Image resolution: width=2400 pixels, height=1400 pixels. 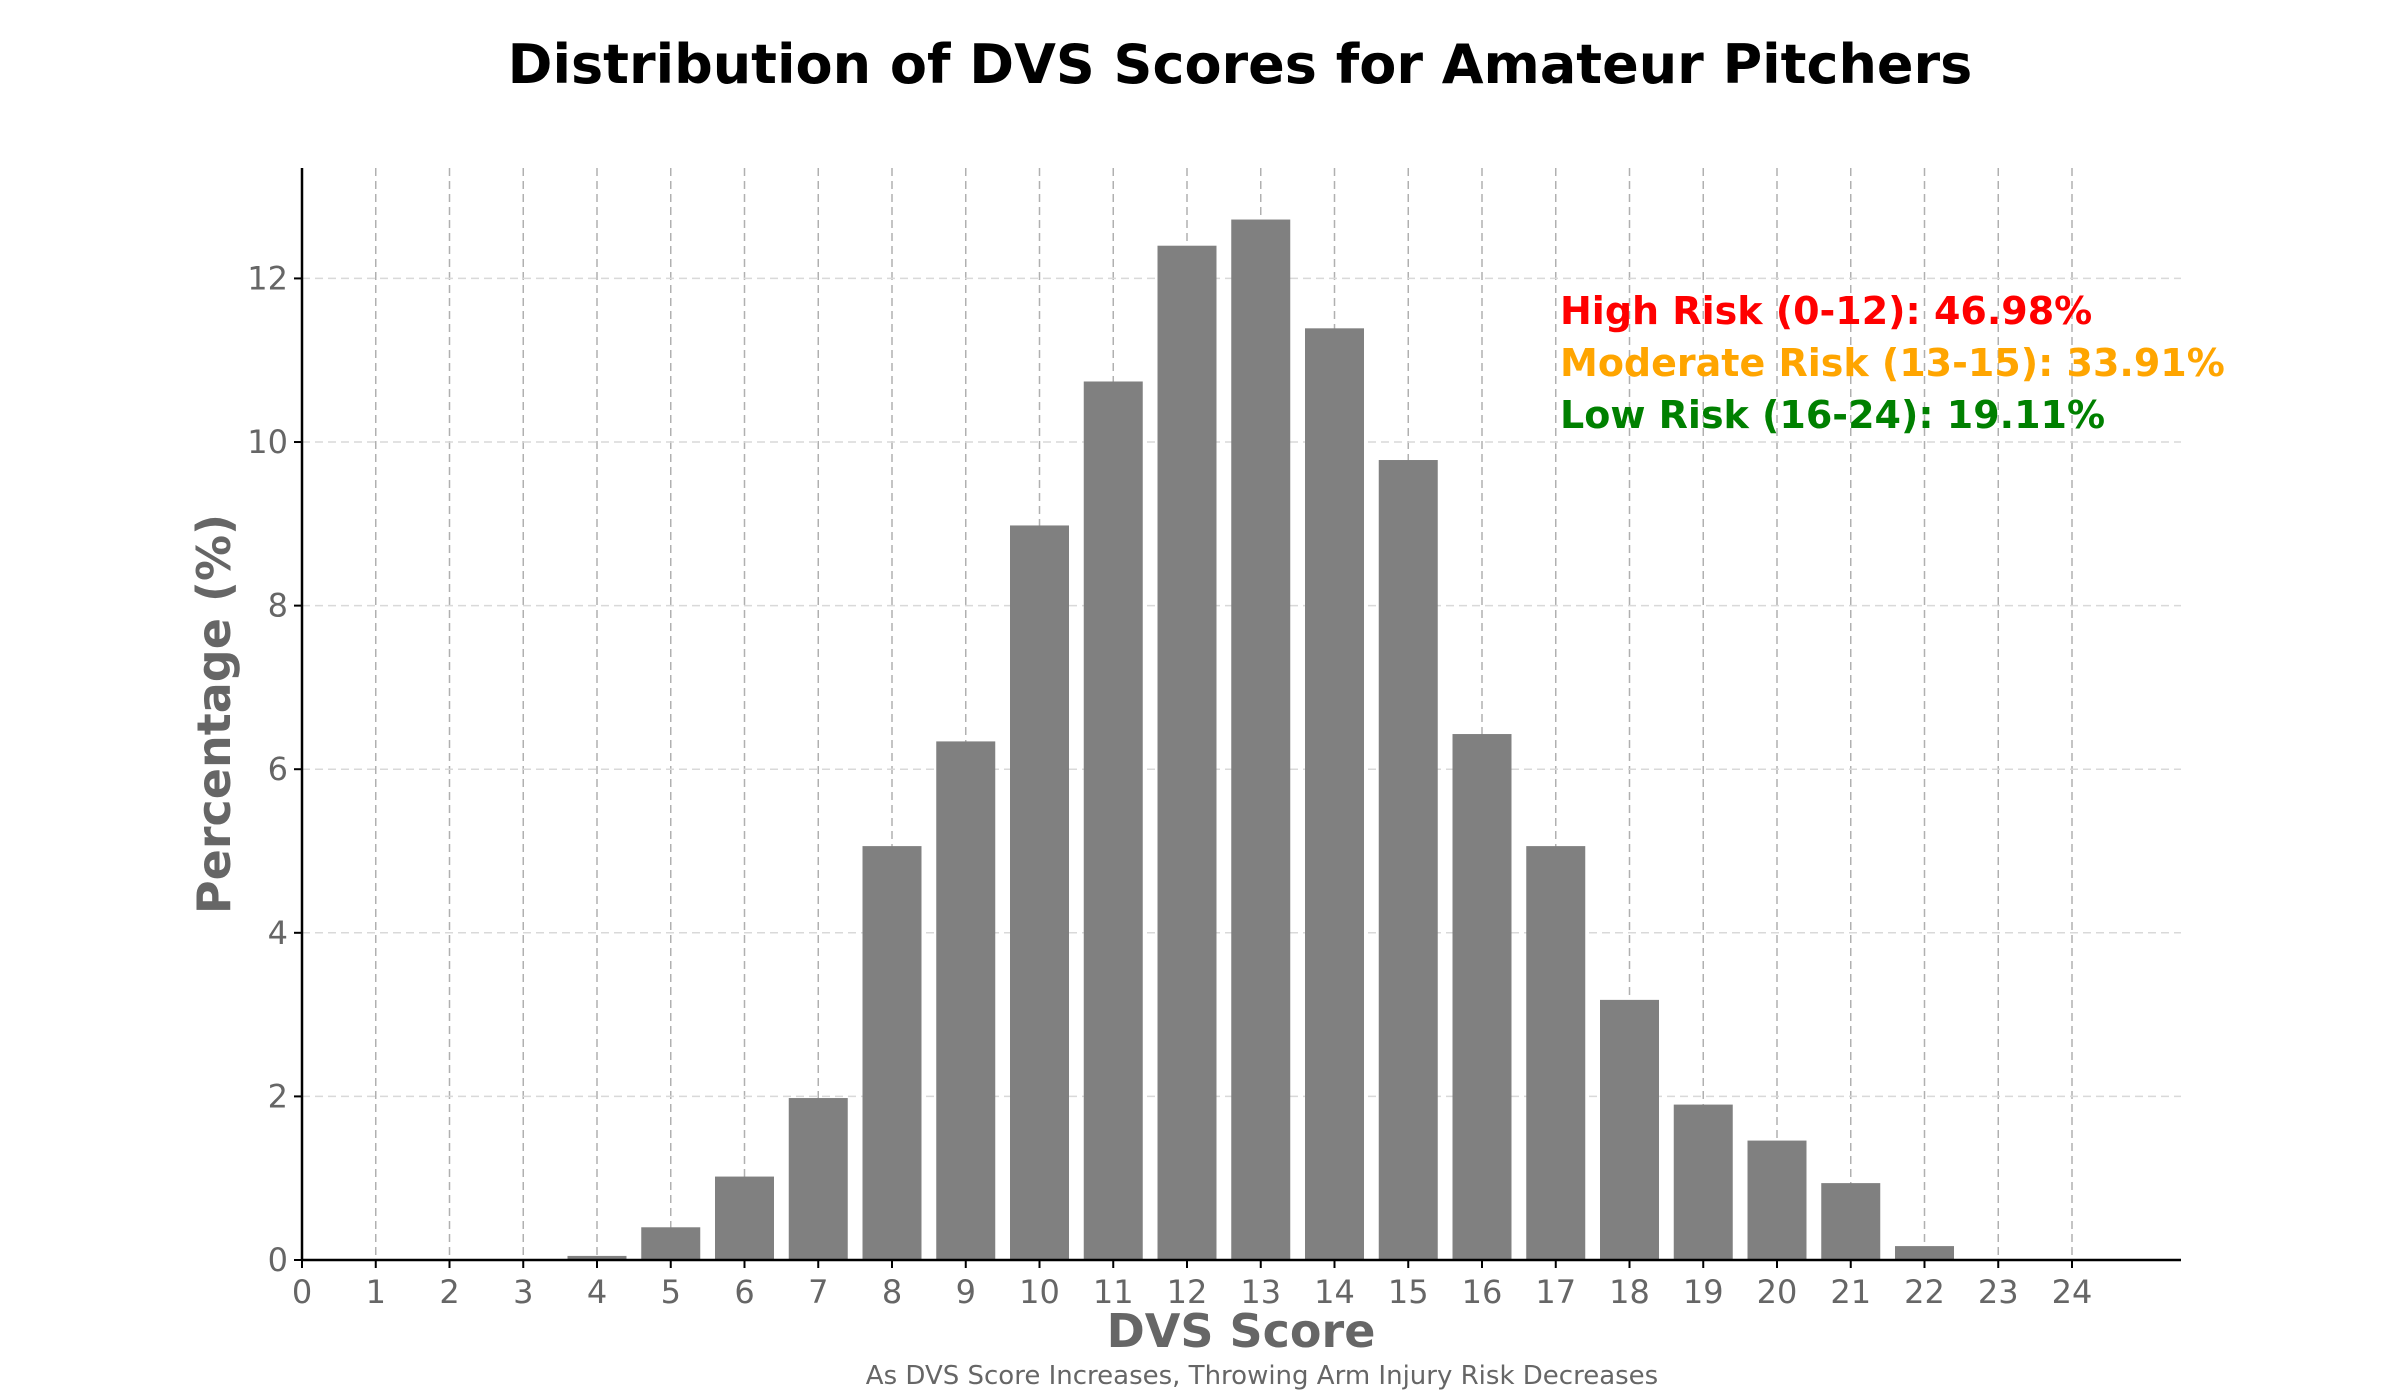 What do you see at coordinates (1113, 1292) in the screenshot?
I see `x-tick-label: 11` at bounding box center [1113, 1292].